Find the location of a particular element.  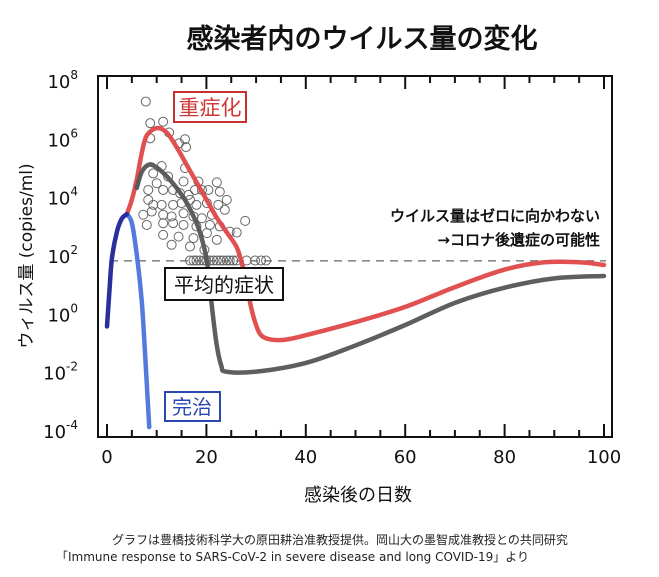

recovered-label-text: 完治 is located at coordinates (192, 407).